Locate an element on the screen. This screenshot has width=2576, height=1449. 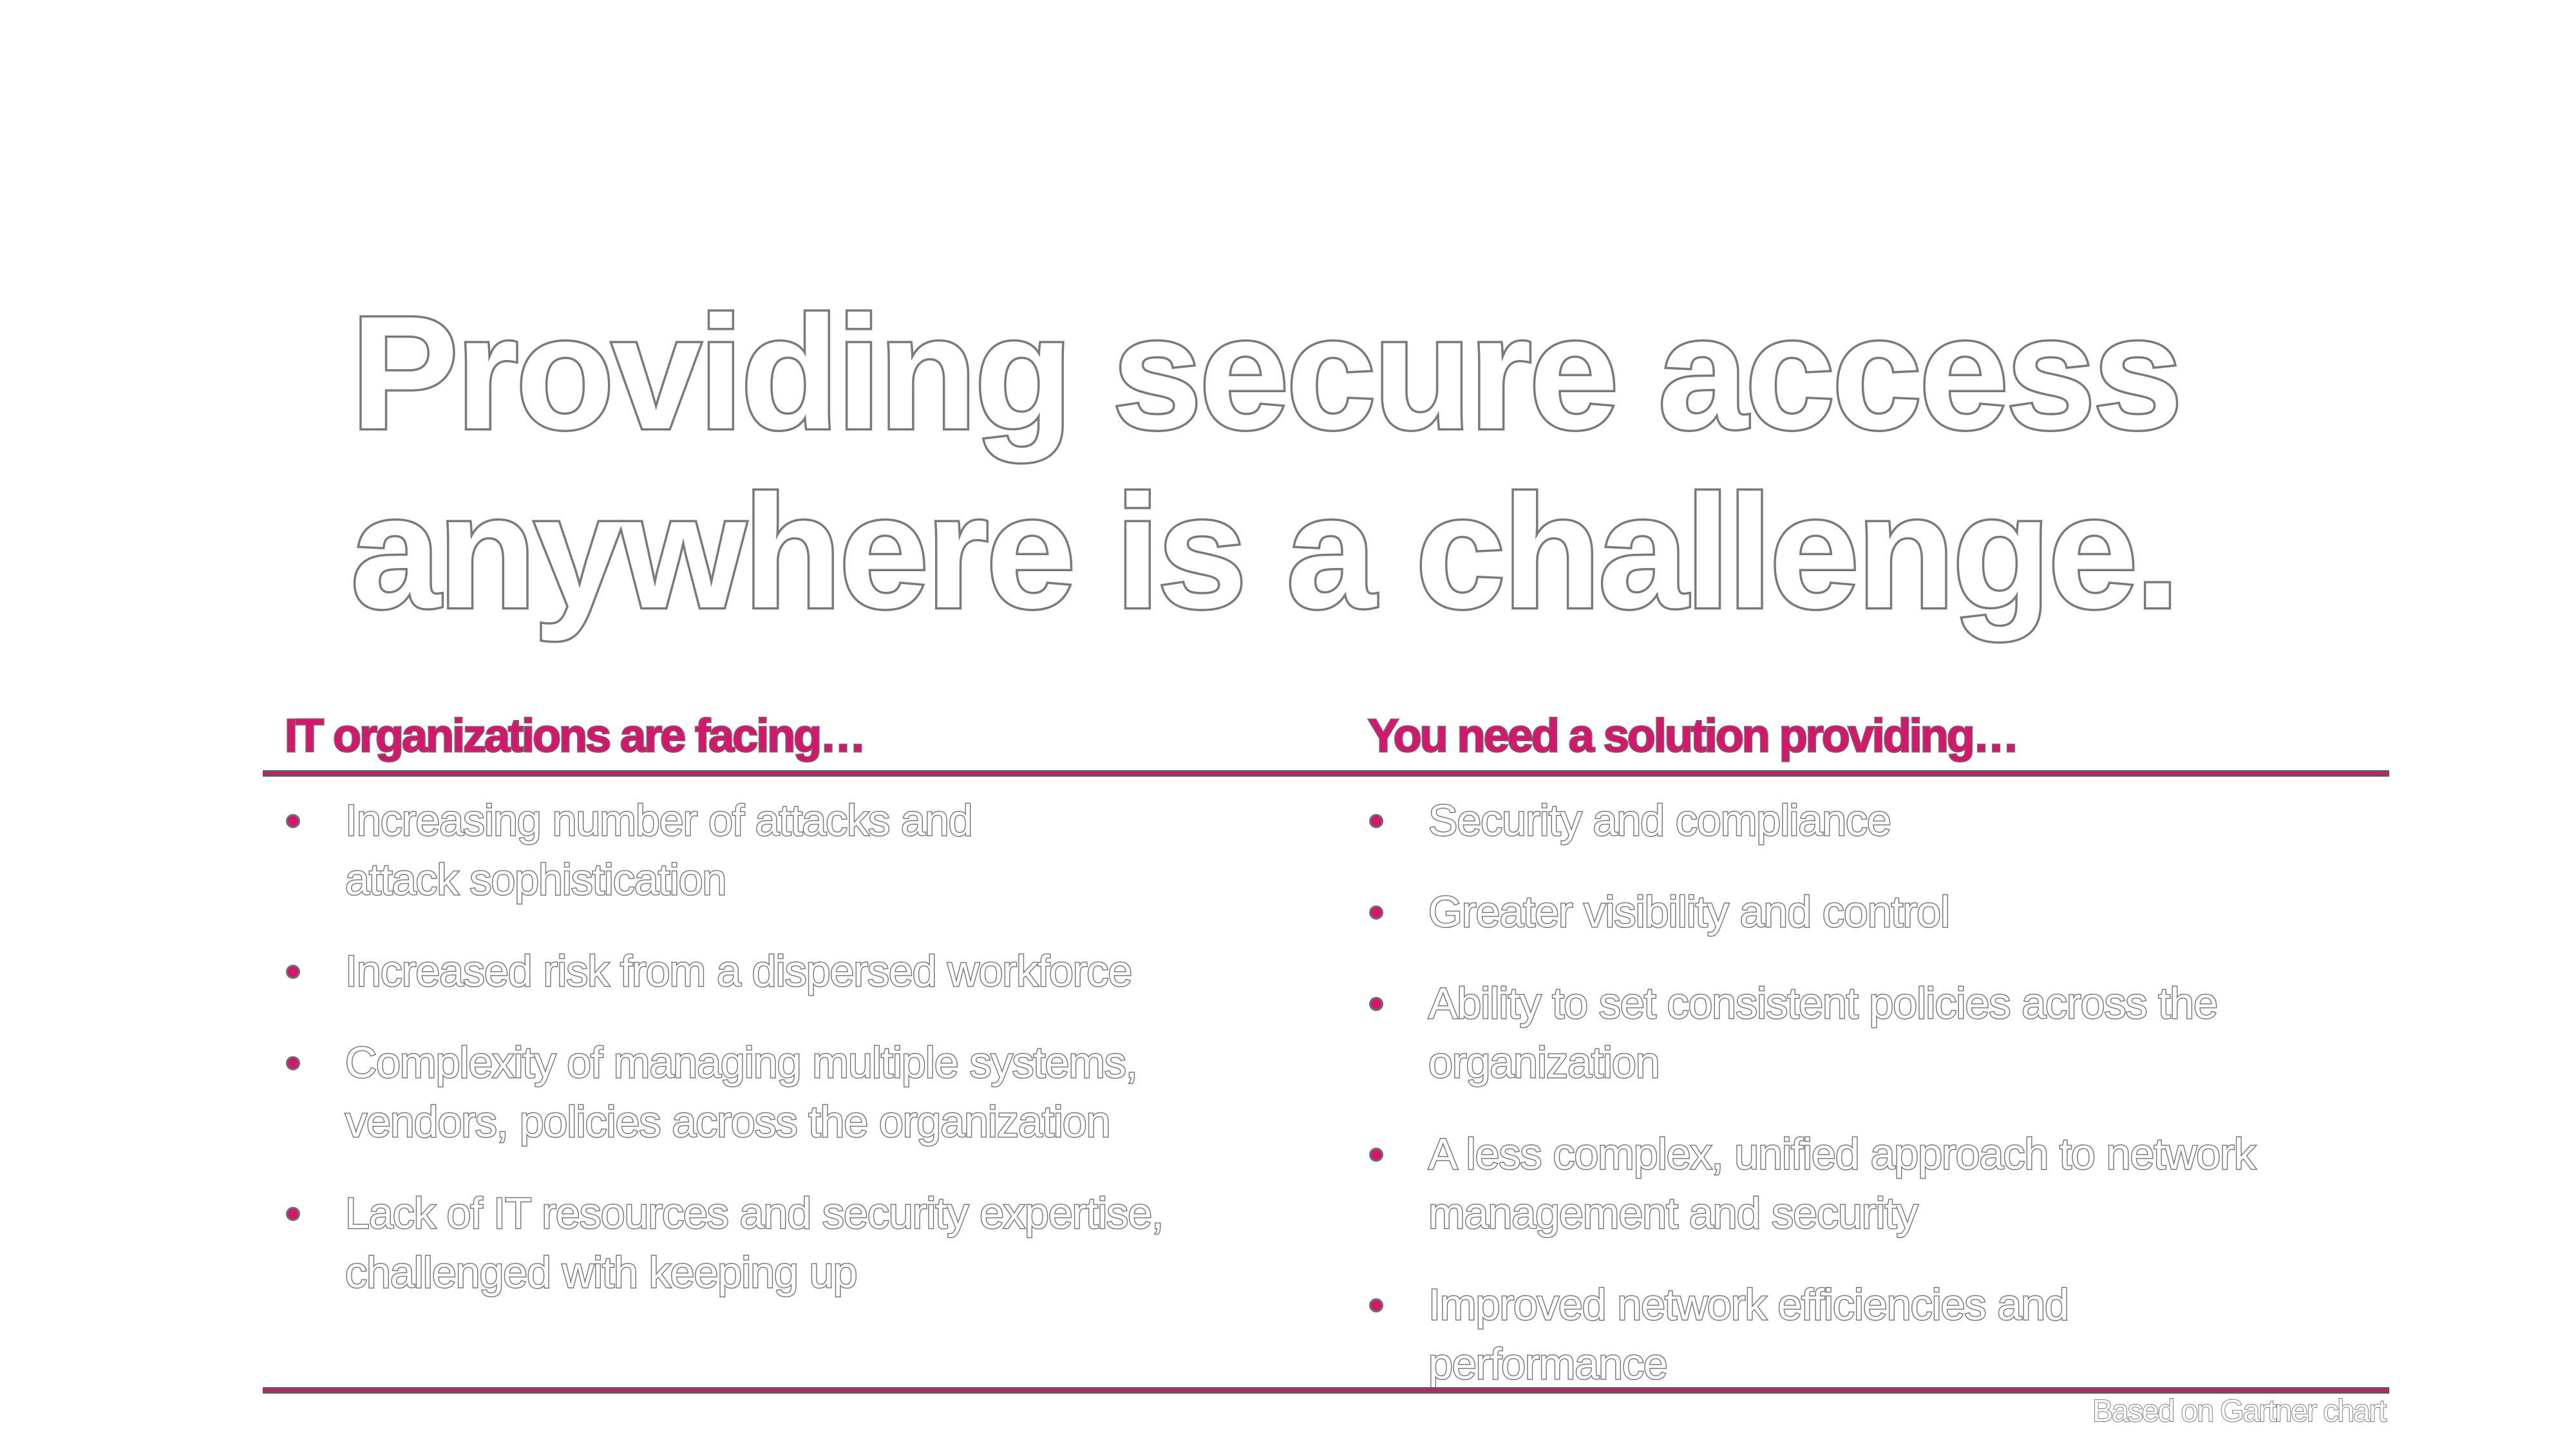
list-item-line: attack sophistication is located at coordinates (537, 880).